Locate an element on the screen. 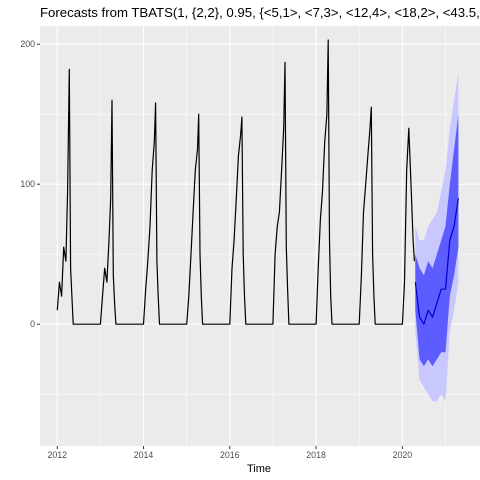 Image resolution: width=480 pixels, height=480 pixels. x-tick-label: 2016 is located at coordinates (230, 455).